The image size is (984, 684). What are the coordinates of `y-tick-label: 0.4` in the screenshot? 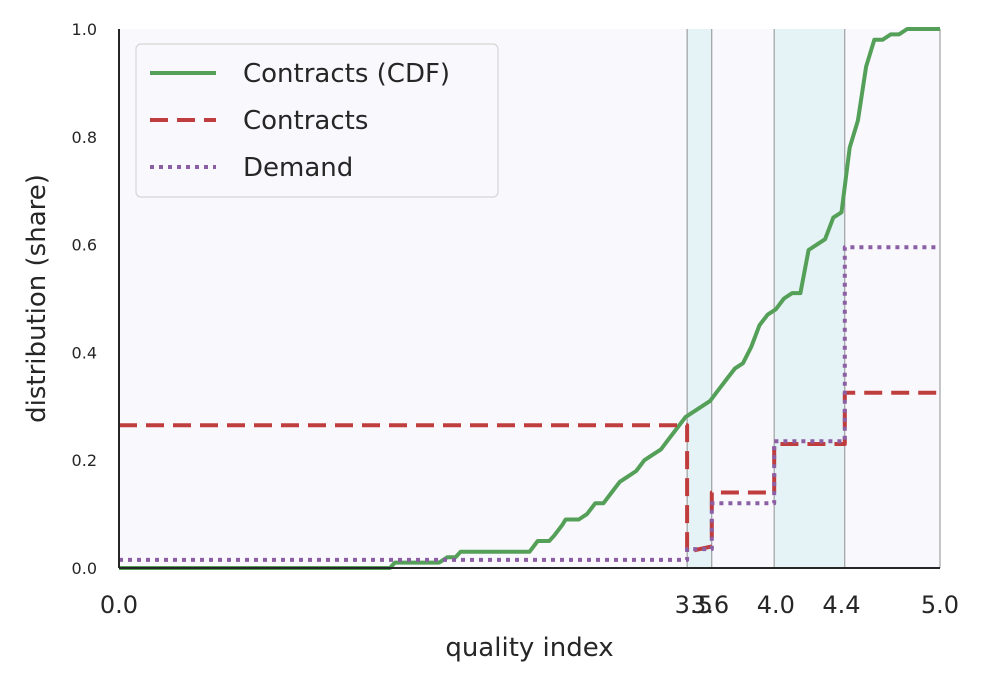 It's located at (84, 352).